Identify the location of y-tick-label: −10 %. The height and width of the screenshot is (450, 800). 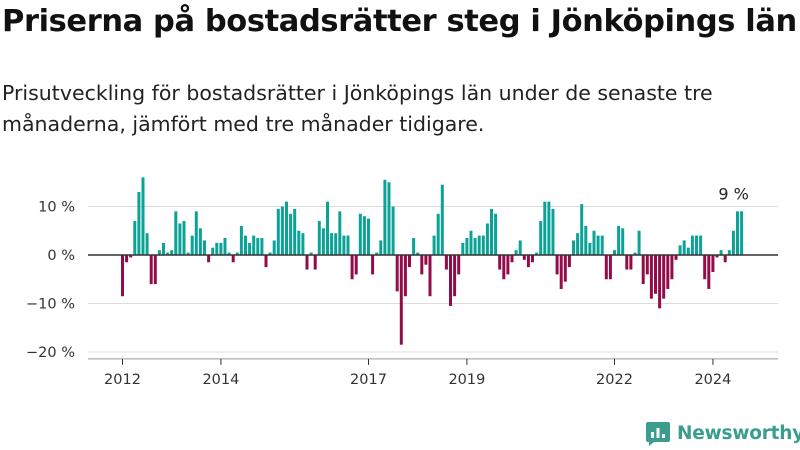
(50, 305).